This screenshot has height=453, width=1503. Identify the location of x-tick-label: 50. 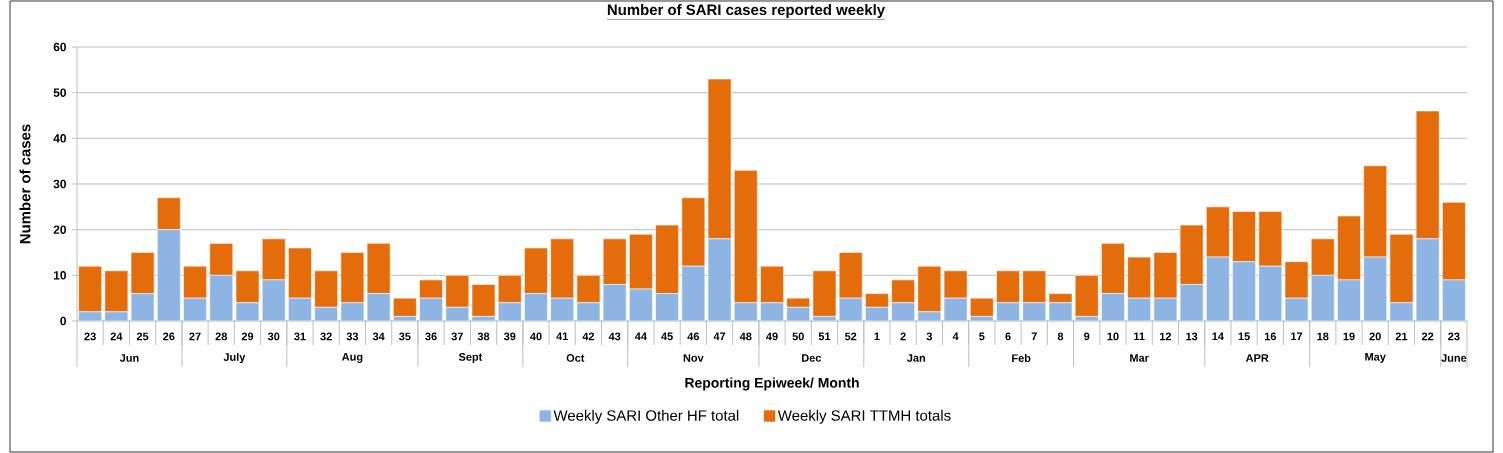
(798, 336).